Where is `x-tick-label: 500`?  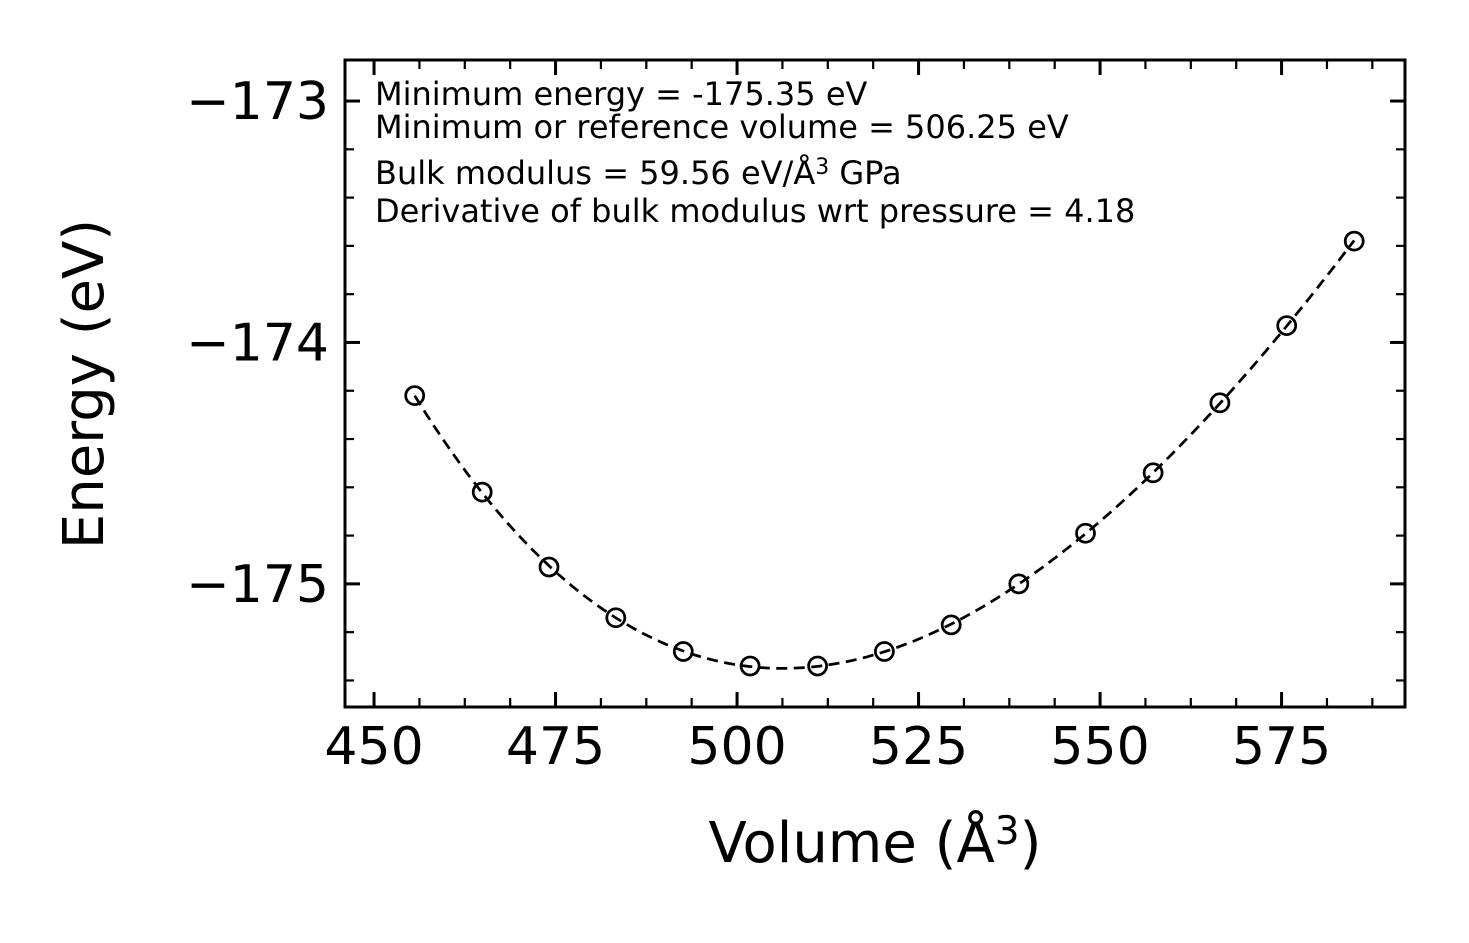
x-tick-label: 500 is located at coordinates (736, 747).